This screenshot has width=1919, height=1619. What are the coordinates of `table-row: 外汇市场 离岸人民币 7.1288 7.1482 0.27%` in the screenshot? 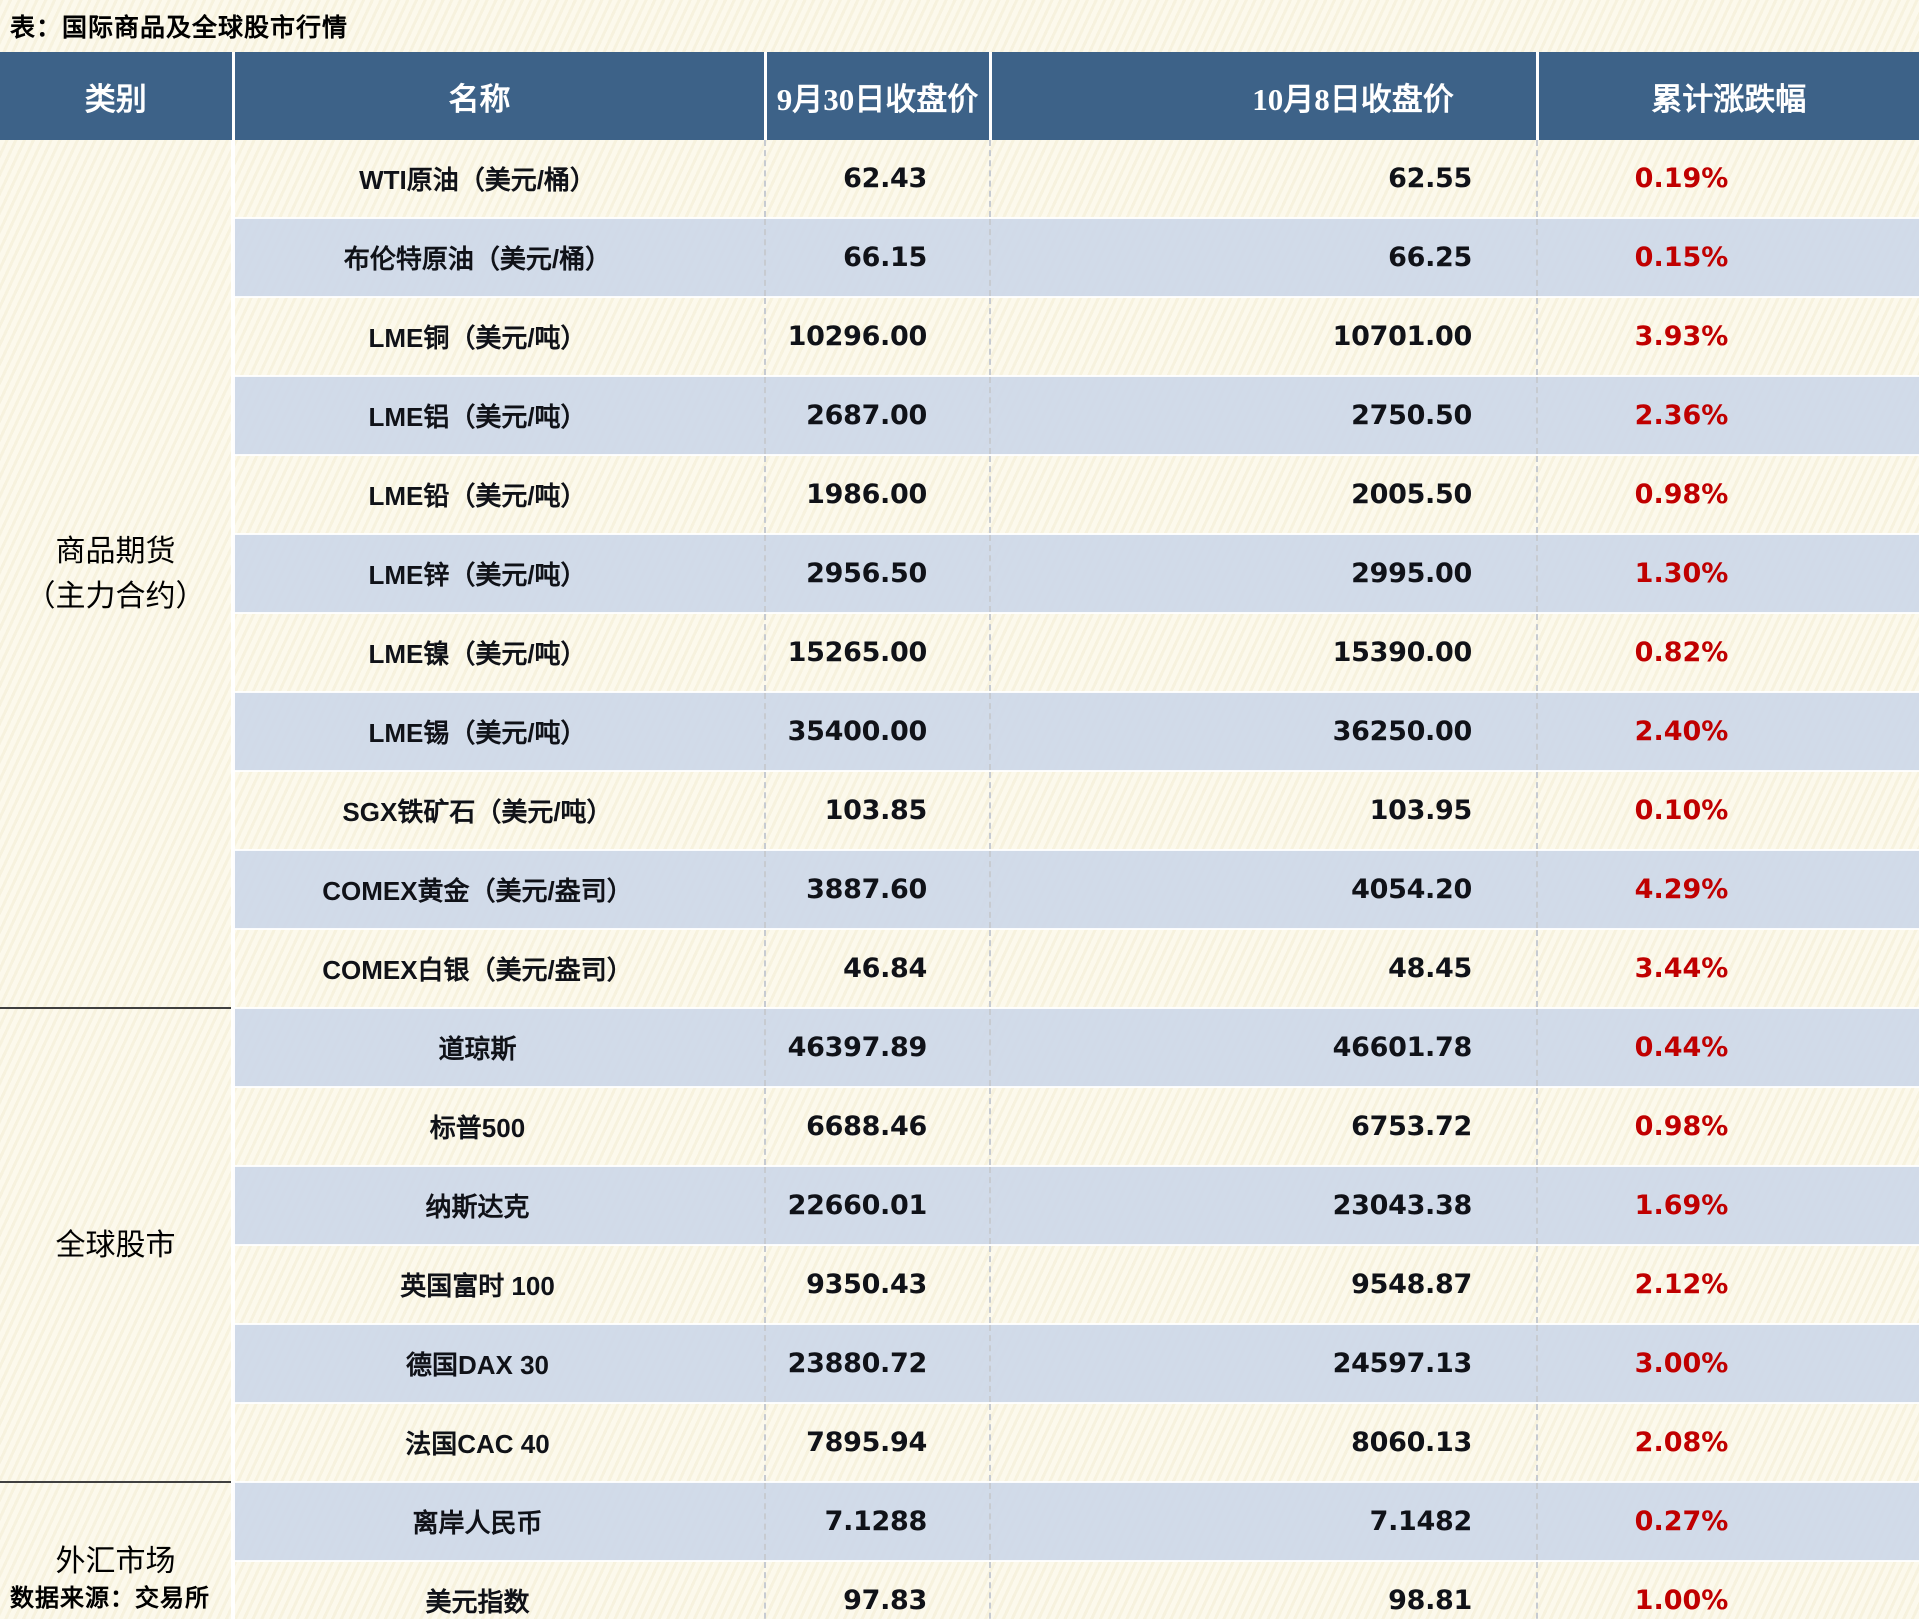 It's located at (959, 1550).